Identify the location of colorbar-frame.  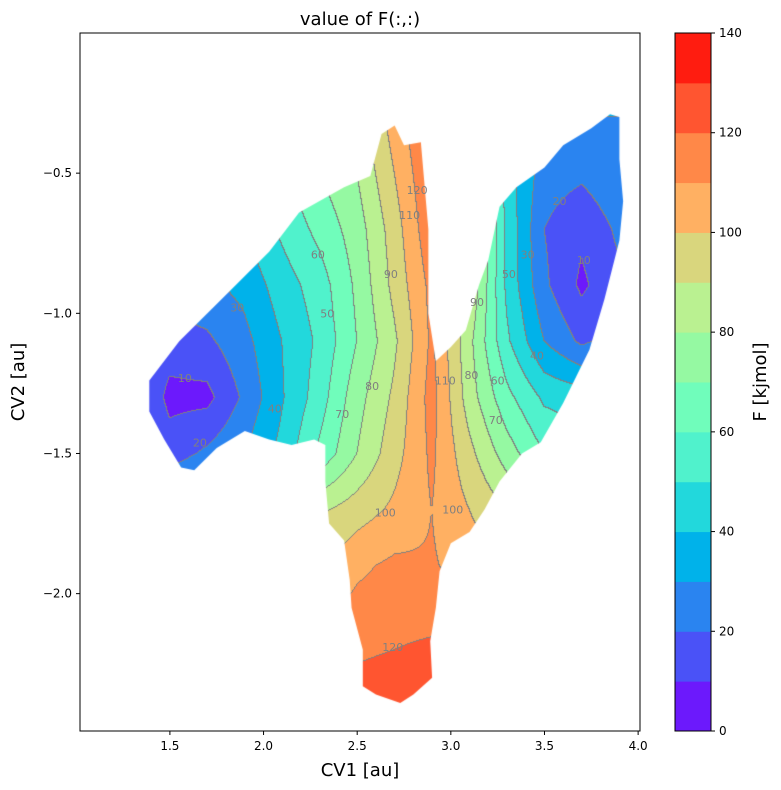
(693, 382).